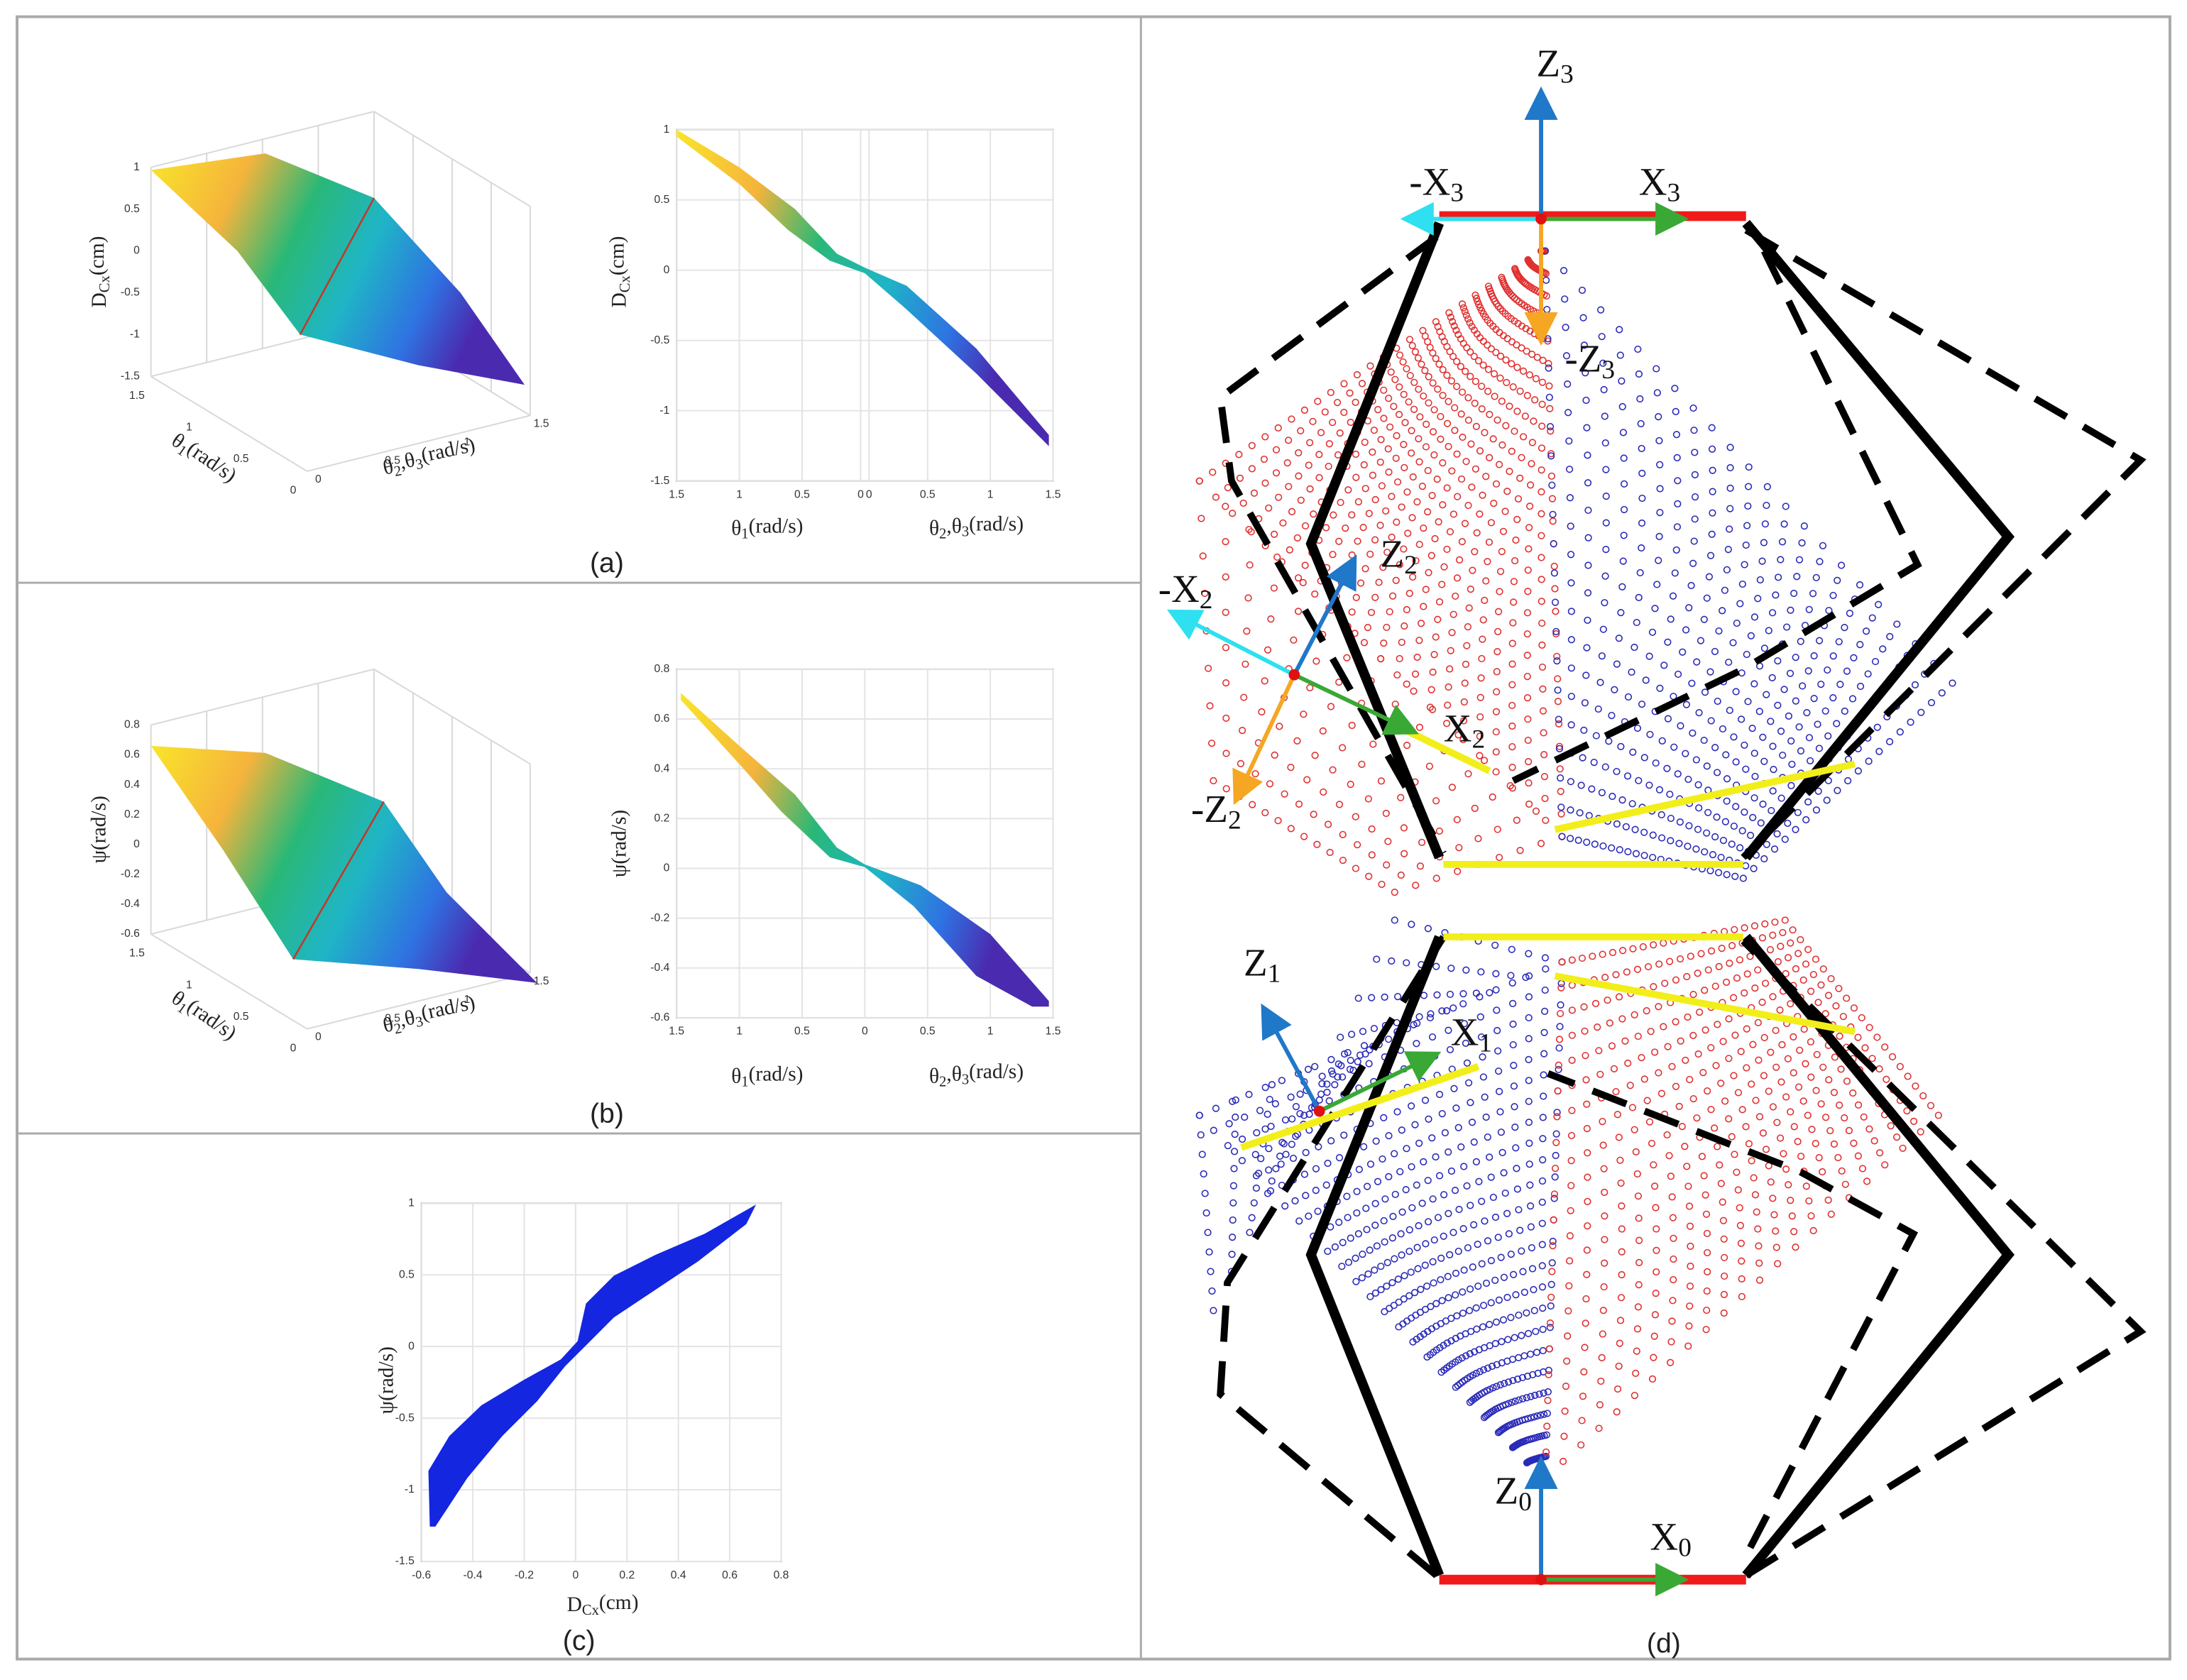 The height and width of the screenshot is (1680, 2187). I want to click on label-part: Cx, so click(591, 1611).